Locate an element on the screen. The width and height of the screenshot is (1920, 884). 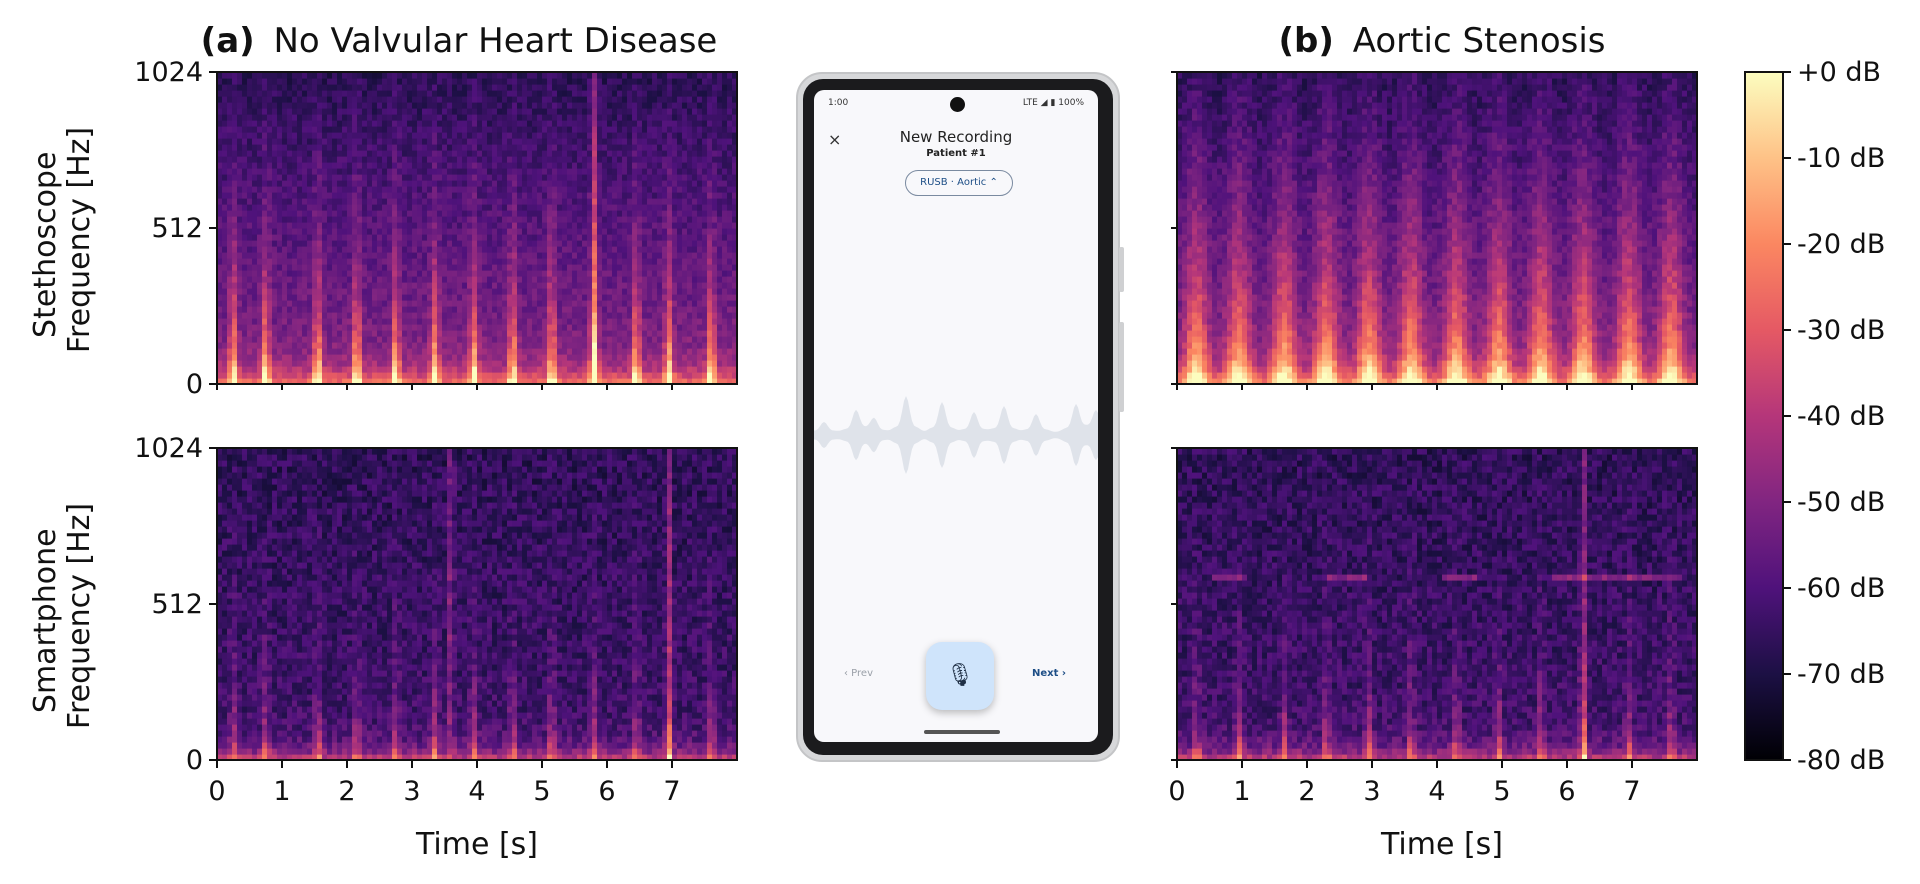
phone-side-button-power is located at coordinates (1121, 269).